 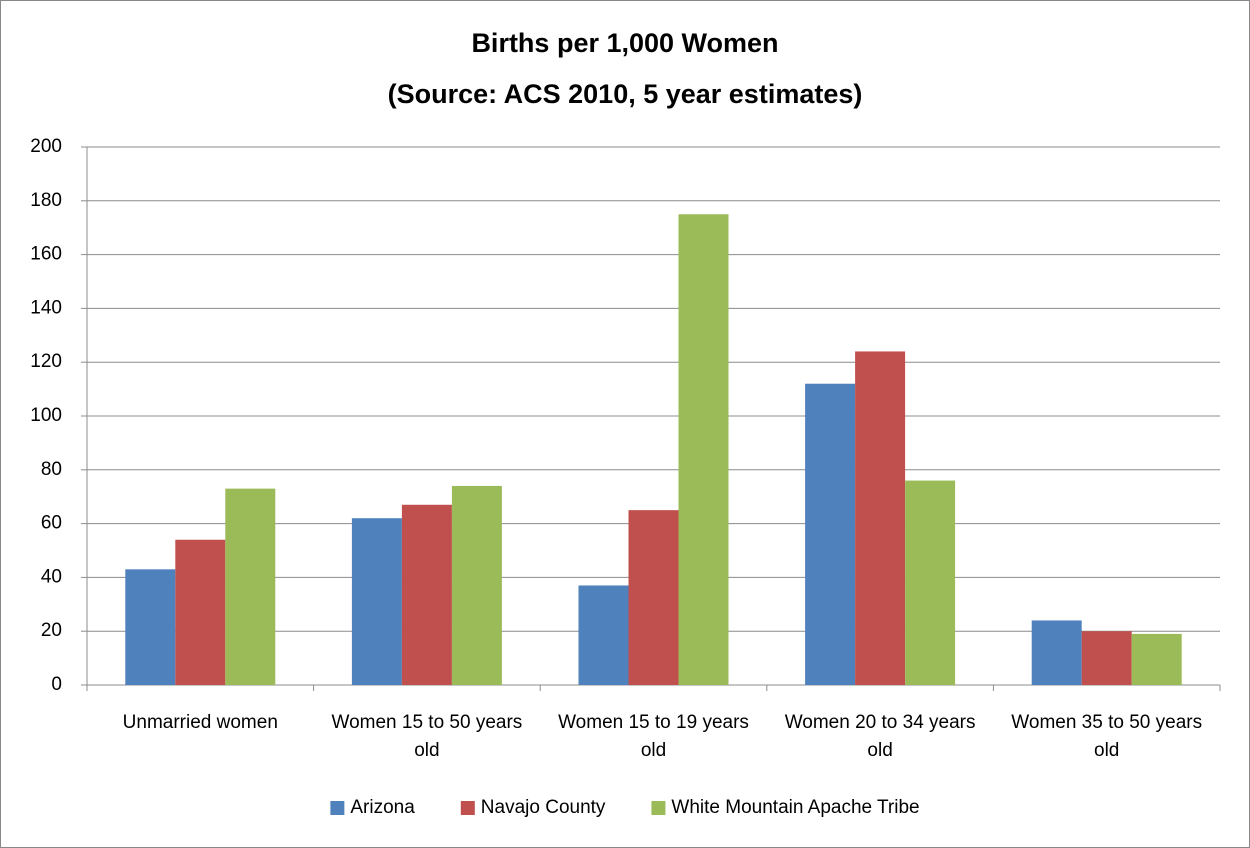 What do you see at coordinates (625, 94) in the screenshot?
I see `chart-subtitle: (Source: ACS 2010, 5 year estimates)` at bounding box center [625, 94].